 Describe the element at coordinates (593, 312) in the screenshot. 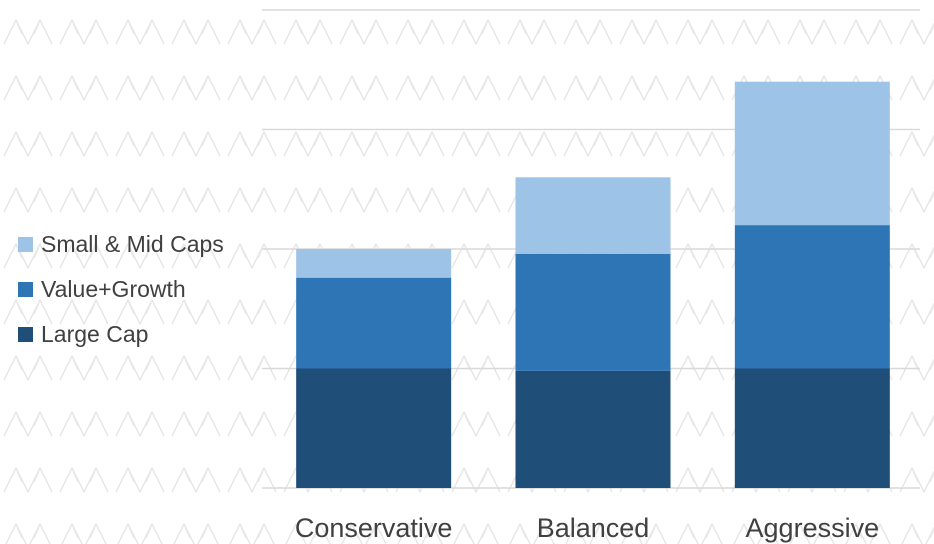

I see `bar-balanced-value-growth` at that location.